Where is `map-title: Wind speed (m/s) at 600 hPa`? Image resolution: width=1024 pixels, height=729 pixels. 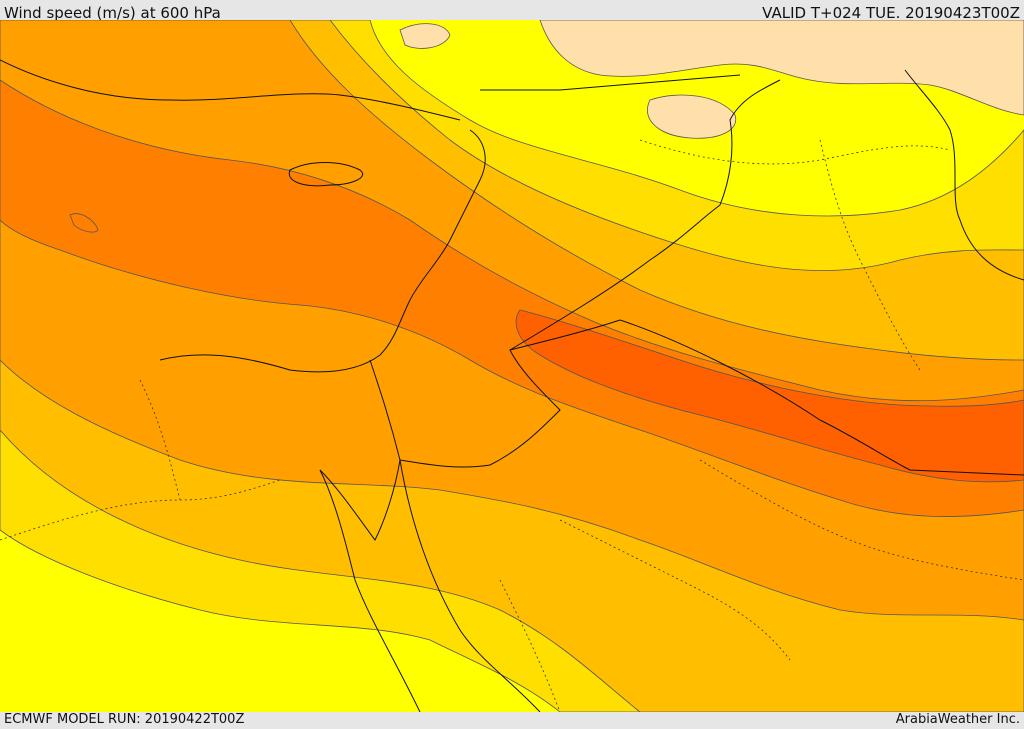 map-title: Wind speed (m/s) at 600 hPa is located at coordinates (112, 13).